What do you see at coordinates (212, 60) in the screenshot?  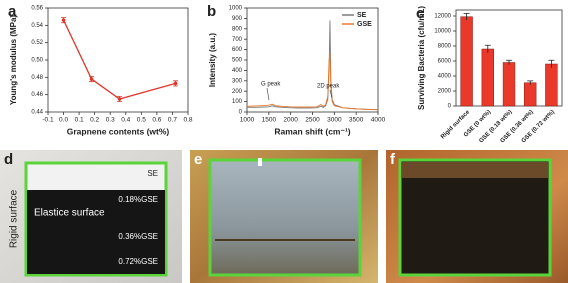 I see `y-axis-label: Intensity (a.u.)` at bounding box center [212, 60].